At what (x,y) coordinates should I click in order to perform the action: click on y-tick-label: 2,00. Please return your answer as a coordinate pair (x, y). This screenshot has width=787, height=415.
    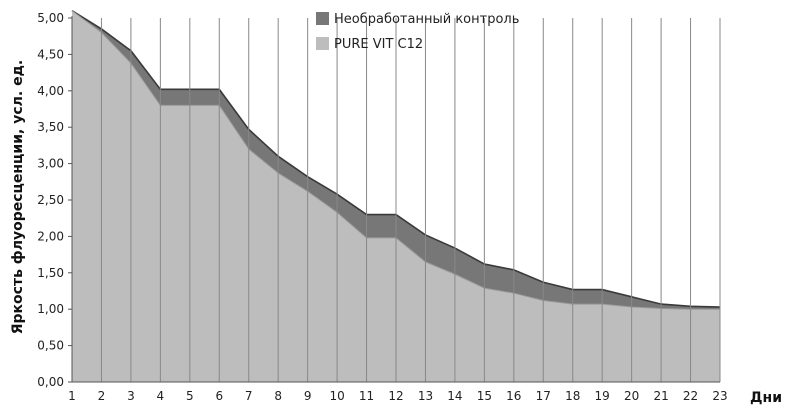
    Looking at the image, I should click on (50, 236).